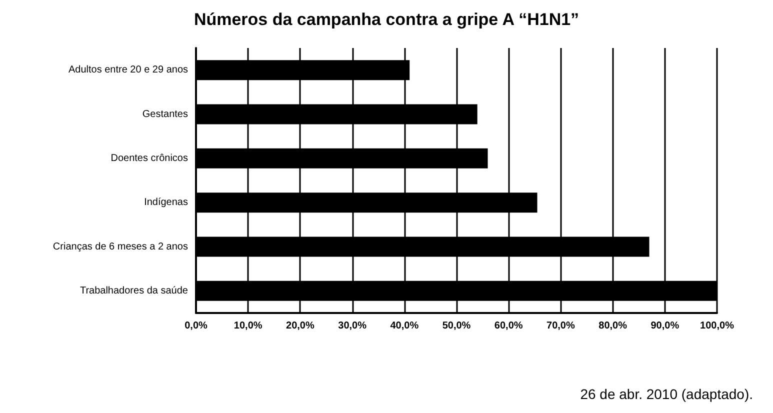  I want to click on x-tick-label: 70,0%, so click(560, 326).